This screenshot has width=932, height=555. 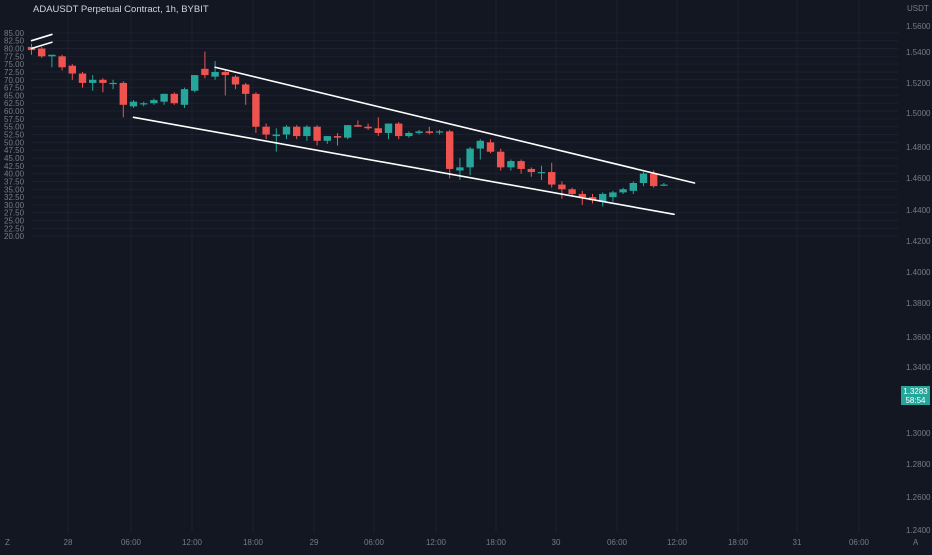 What do you see at coordinates (918, 241) in the screenshot?
I see `right-axis-tick-label: 1.4200` at bounding box center [918, 241].